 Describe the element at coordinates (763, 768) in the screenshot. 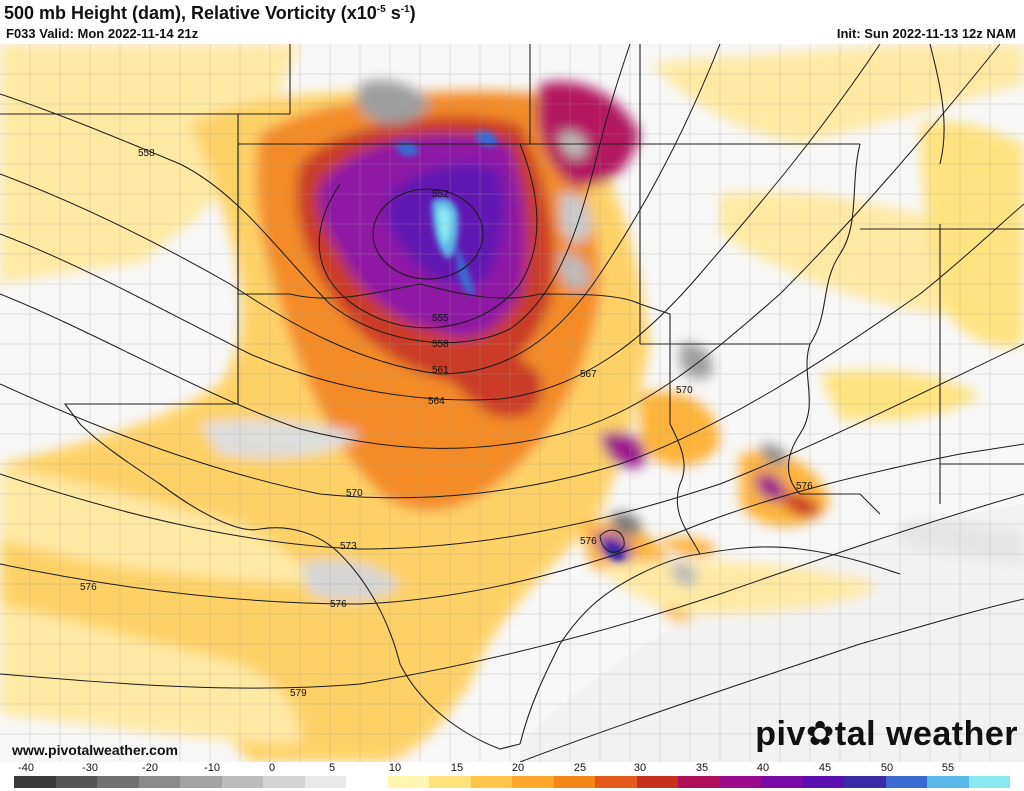

I see `colorbar-tick-label: 40` at that location.